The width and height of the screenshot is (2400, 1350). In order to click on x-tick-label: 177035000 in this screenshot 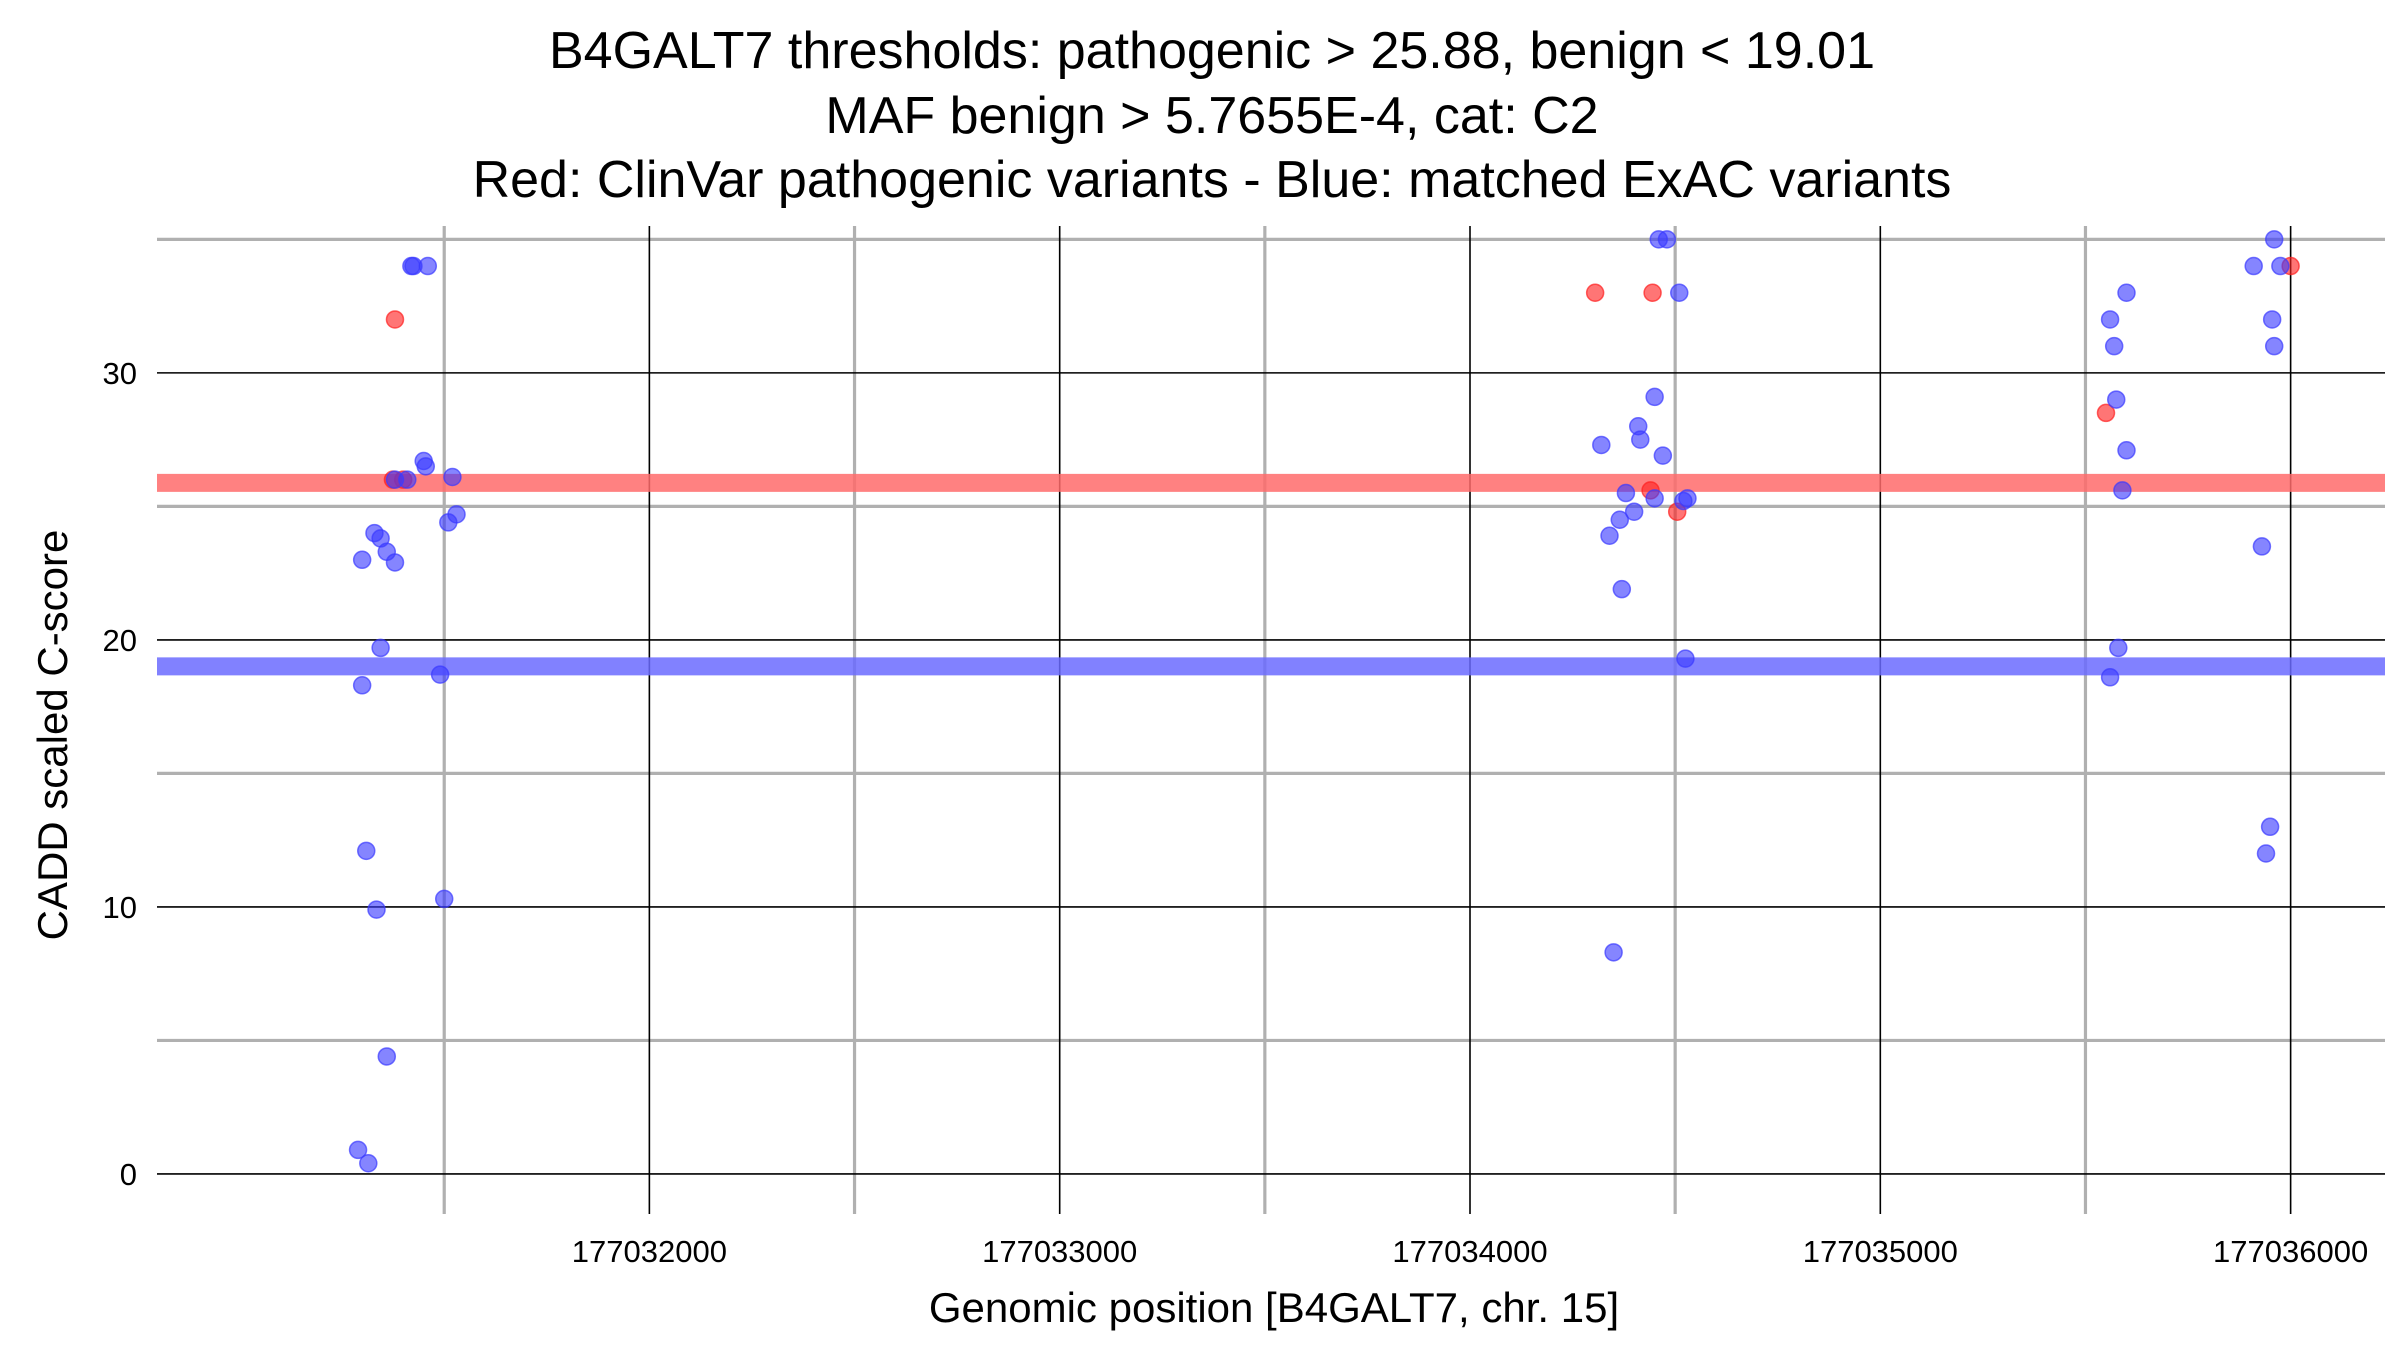, I will do `click(1880, 1251)`.